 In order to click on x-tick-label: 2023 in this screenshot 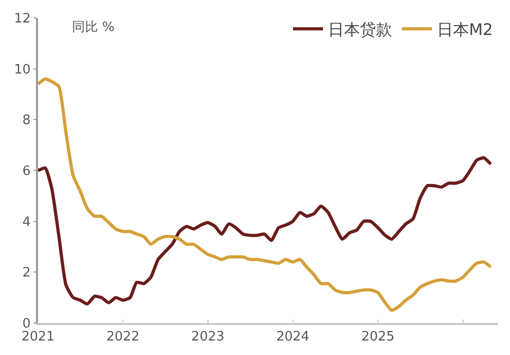, I will do `click(207, 336)`.